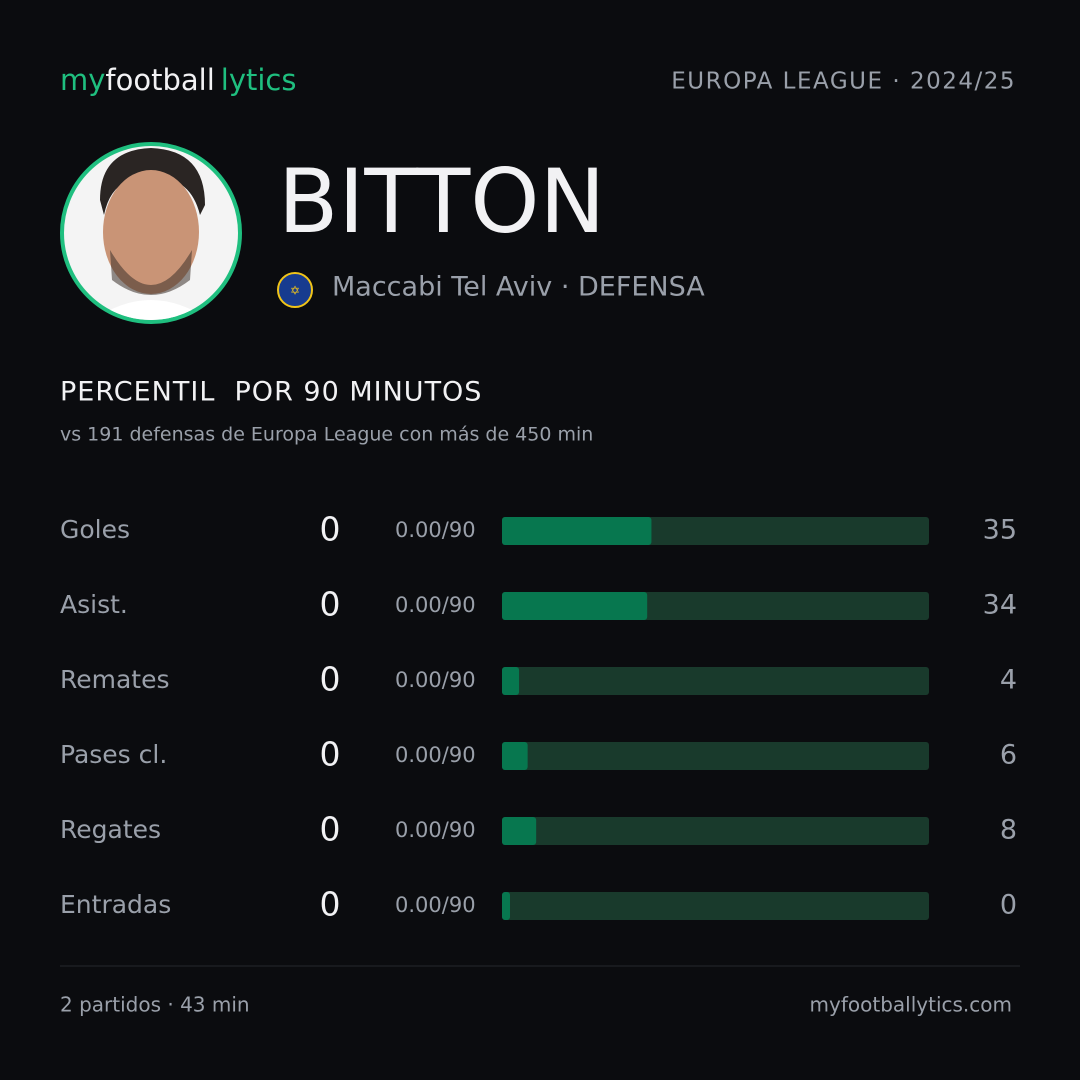 The image size is (1080, 1080). Describe the element at coordinates (1008, 680) in the screenshot. I see `stat-percentile: 4` at that location.